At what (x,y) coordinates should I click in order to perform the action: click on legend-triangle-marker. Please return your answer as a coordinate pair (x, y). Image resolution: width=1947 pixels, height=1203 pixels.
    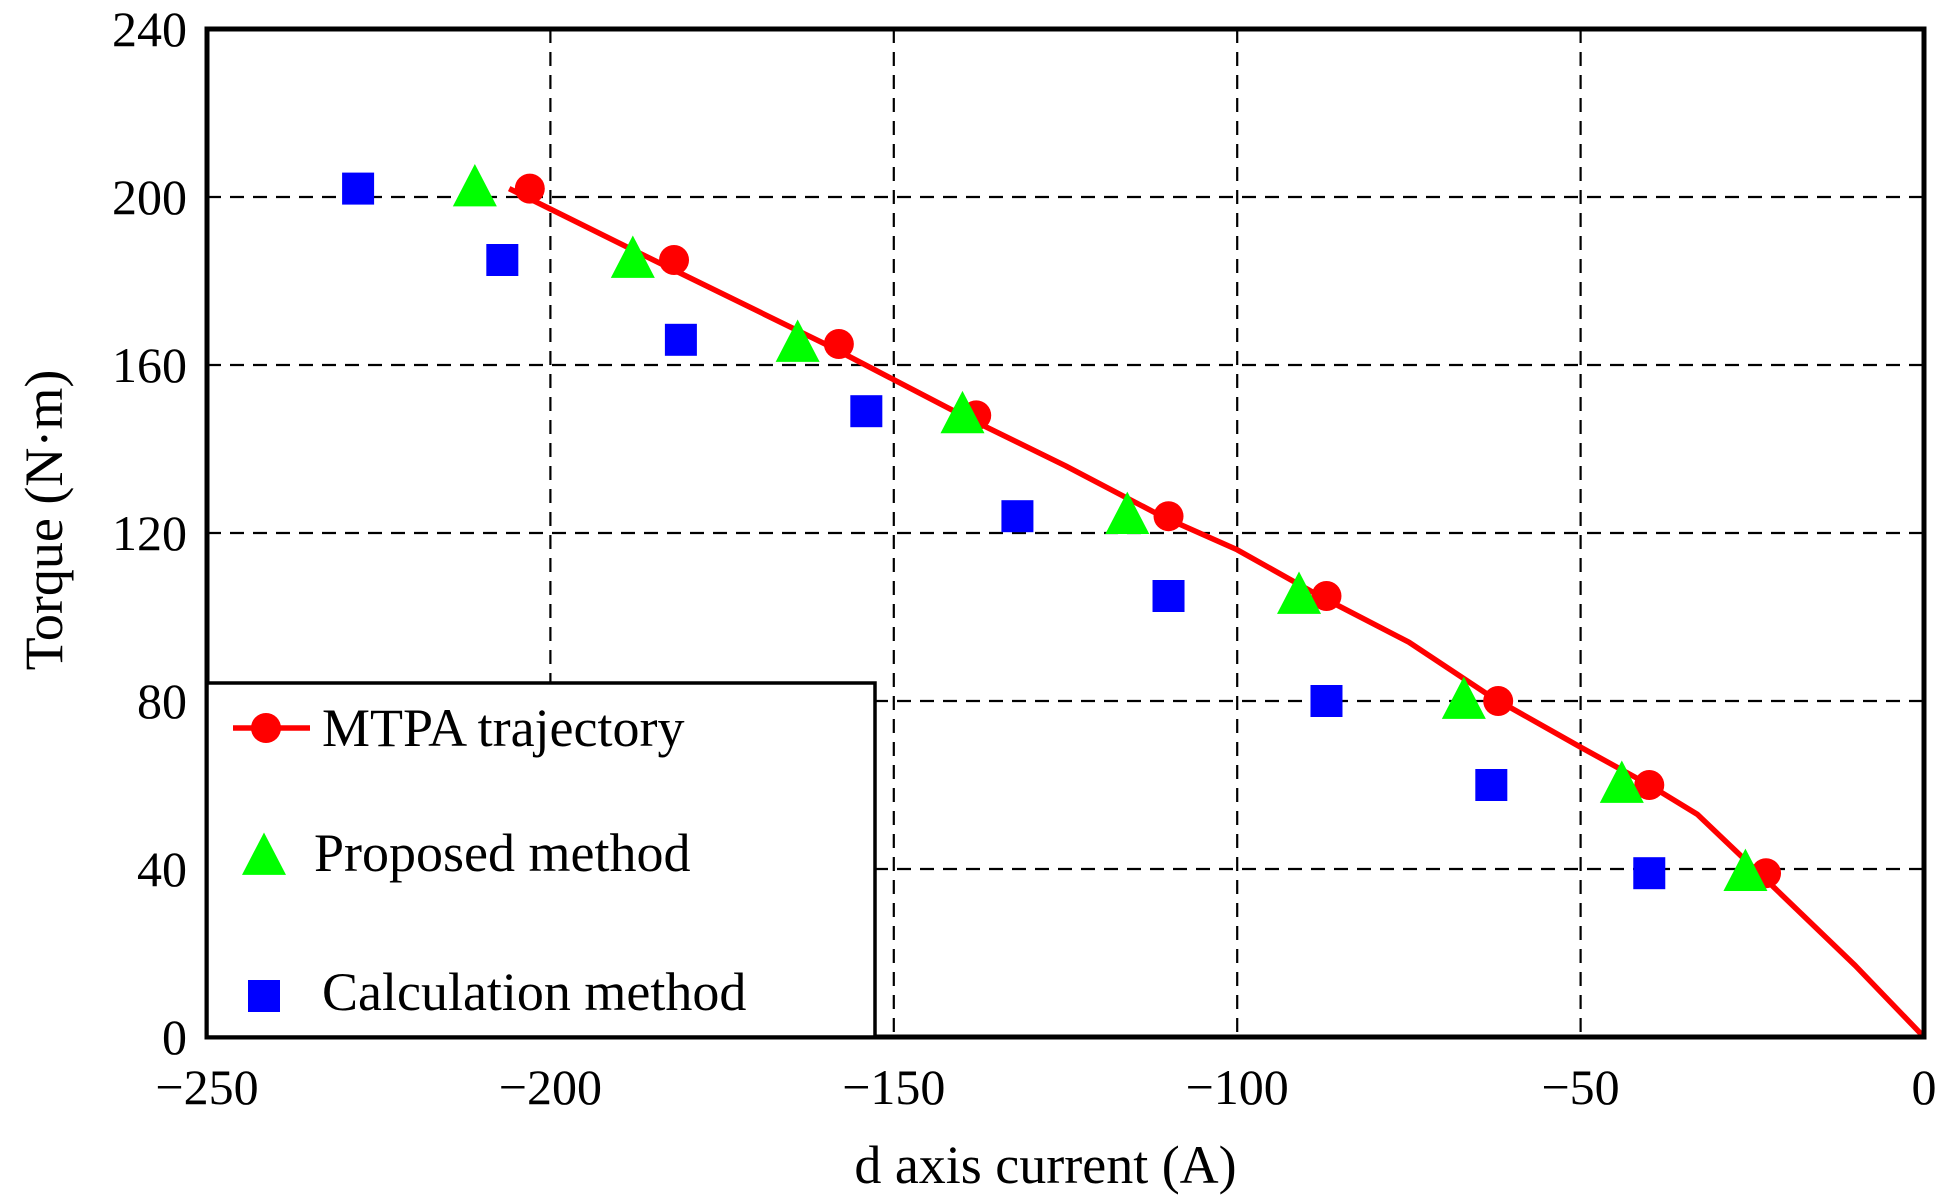
    Looking at the image, I should click on (264, 853).